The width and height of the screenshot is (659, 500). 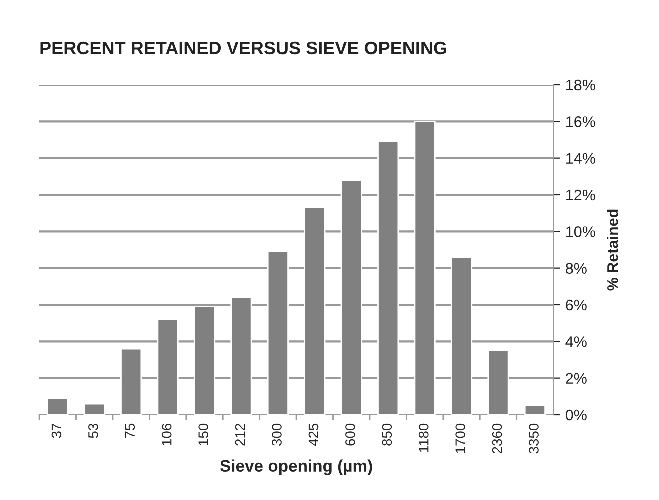 What do you see at coordinates (243, 48) in the screenshot?
I see `chart-title: PERCENT RETAINED VERSUS SIEVE OPENING` at bounding box center [243, 48].